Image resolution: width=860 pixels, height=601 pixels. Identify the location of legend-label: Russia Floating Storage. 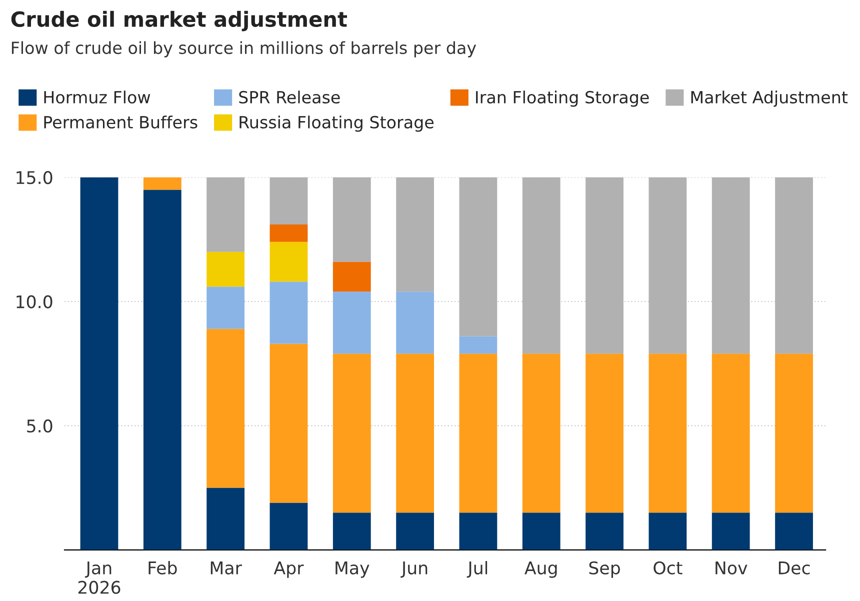
(337, 124).